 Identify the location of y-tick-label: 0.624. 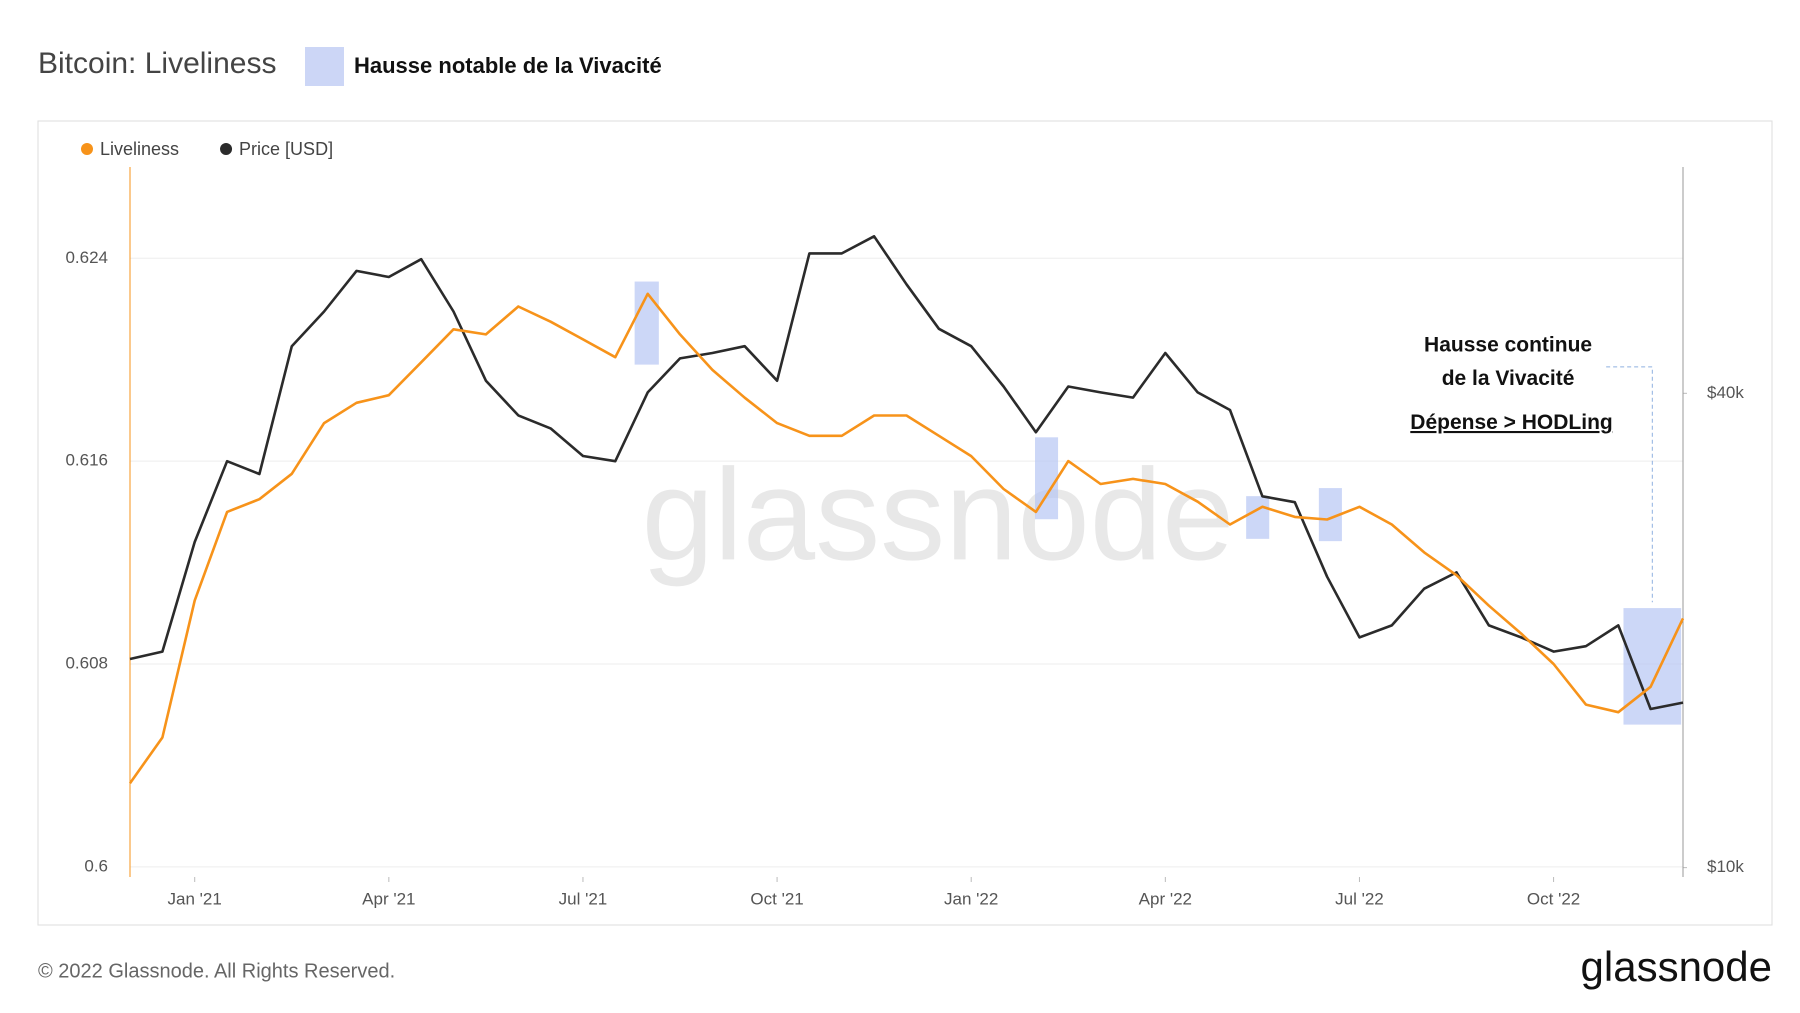
(86, 257).